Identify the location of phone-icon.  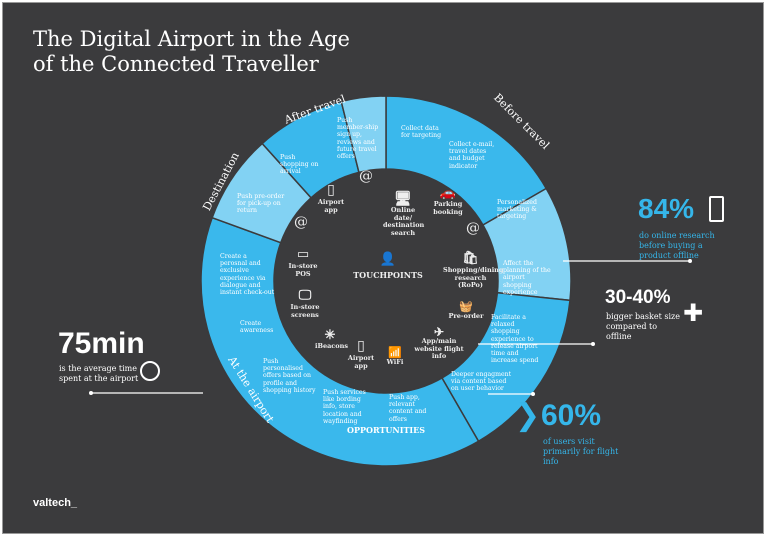
(716, 209).